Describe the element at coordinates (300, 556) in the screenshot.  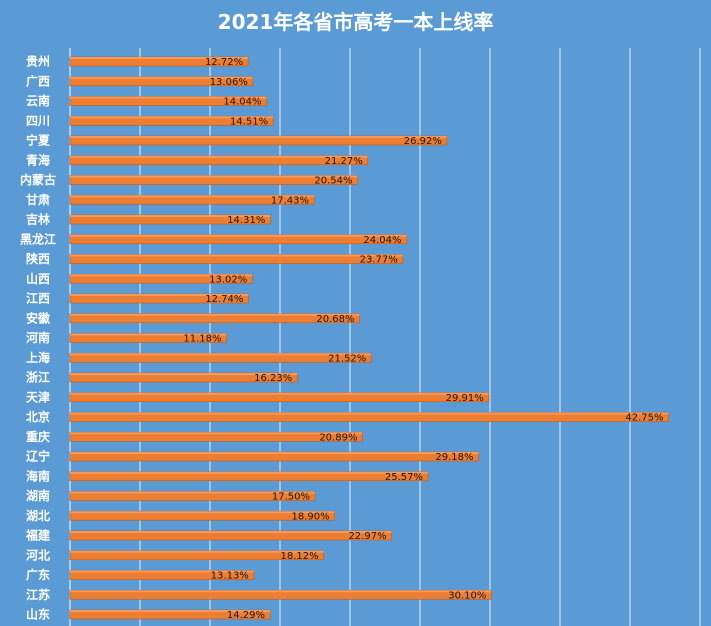
I see `data-label: 18.12%` at that location.